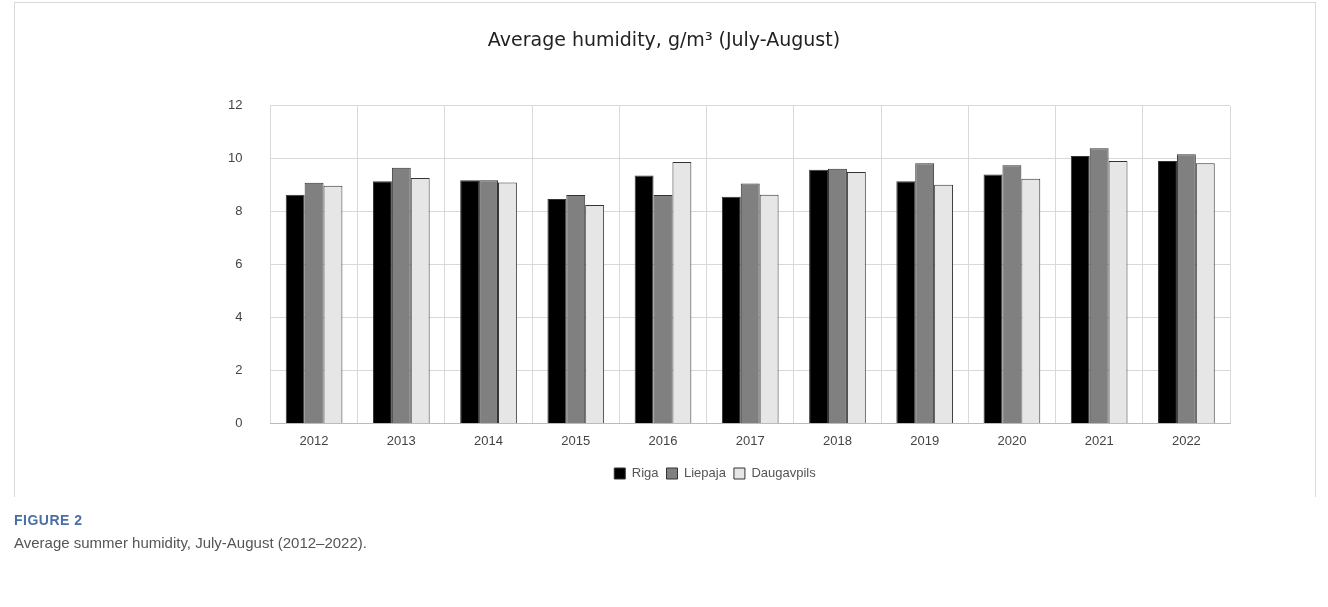 The image size is (1328, 607). Describe the element at coordinates (239, 422) in the screenshot. I see `y-tick-label: 0` at that location.